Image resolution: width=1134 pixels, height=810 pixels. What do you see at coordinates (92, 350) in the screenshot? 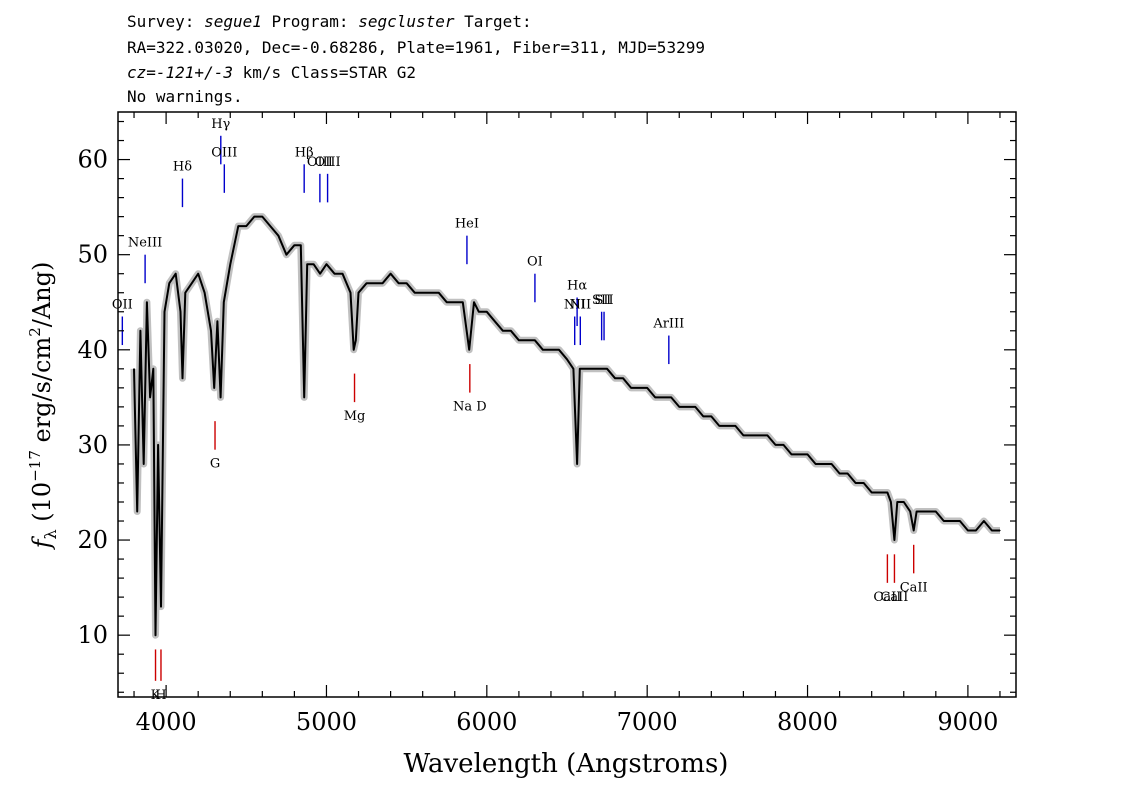
I see `y-tick-label: 40` at bounding box center [92, 350].